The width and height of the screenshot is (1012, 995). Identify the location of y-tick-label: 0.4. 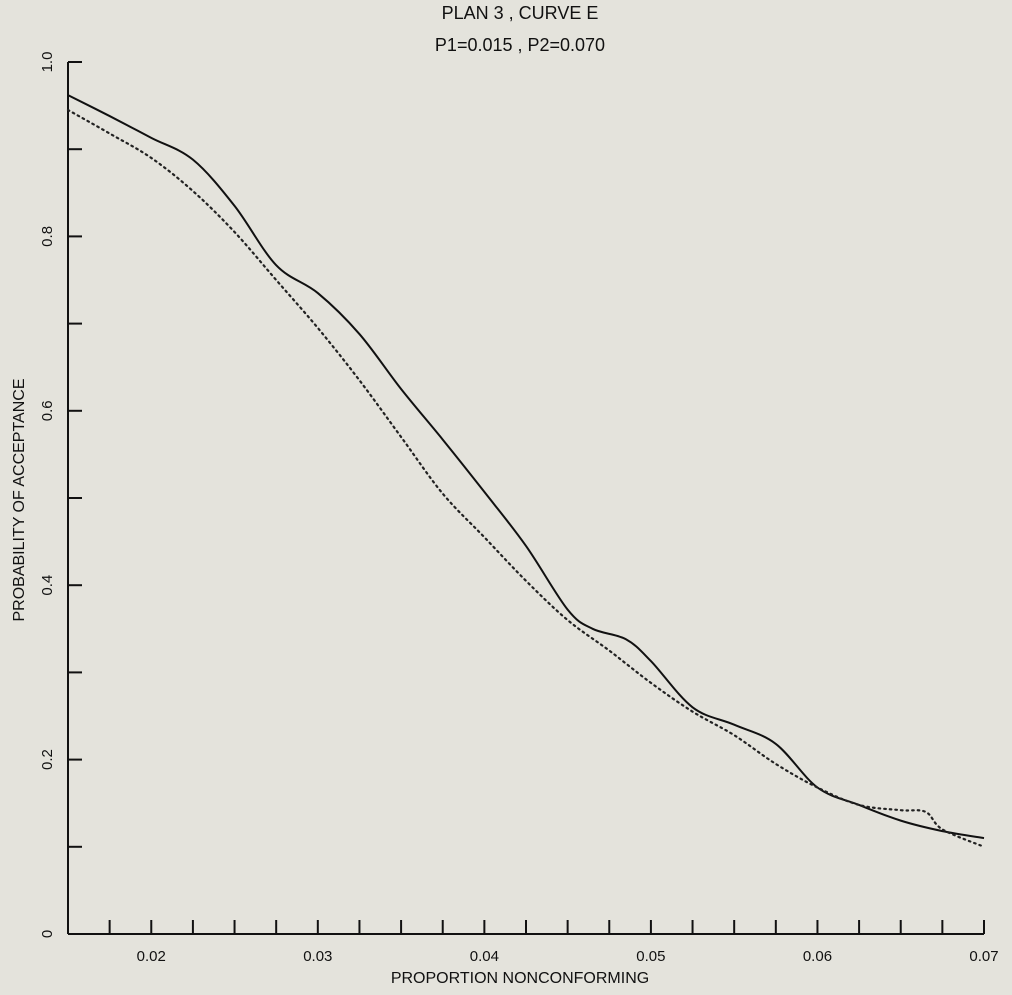
(47, 585).